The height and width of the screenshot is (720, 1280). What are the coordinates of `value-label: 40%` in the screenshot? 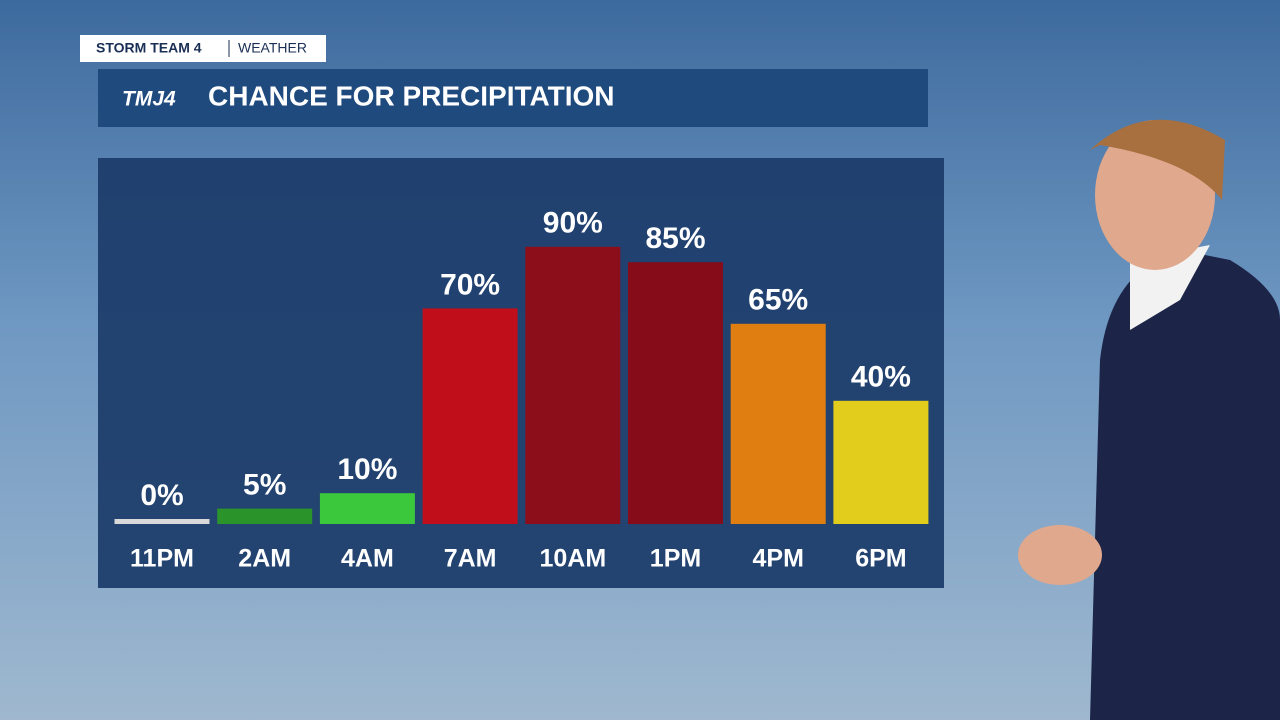 It's located at (881, 377).